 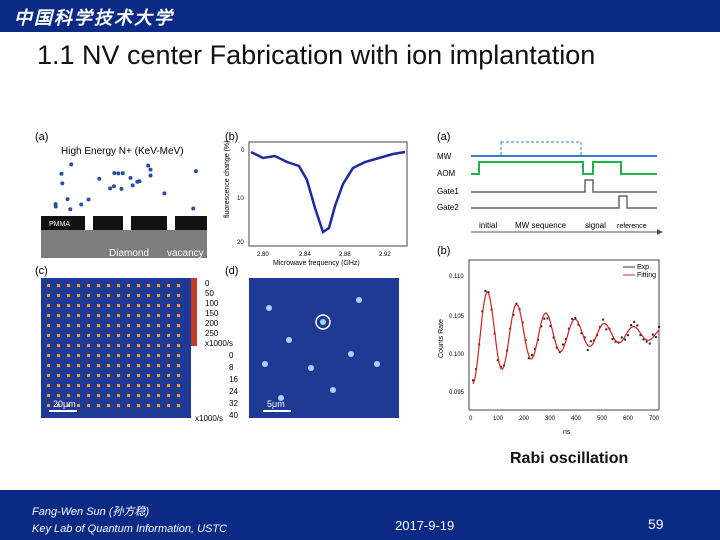 I want to click on author-affiliation: Key Lab of Quantum Information, USTC, so click(x=130, y=529).